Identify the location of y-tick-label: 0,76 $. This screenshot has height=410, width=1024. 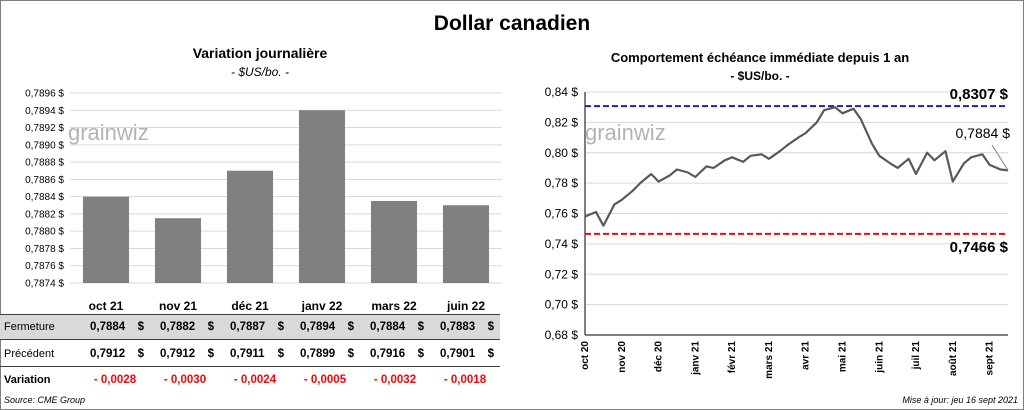
(562, 214).